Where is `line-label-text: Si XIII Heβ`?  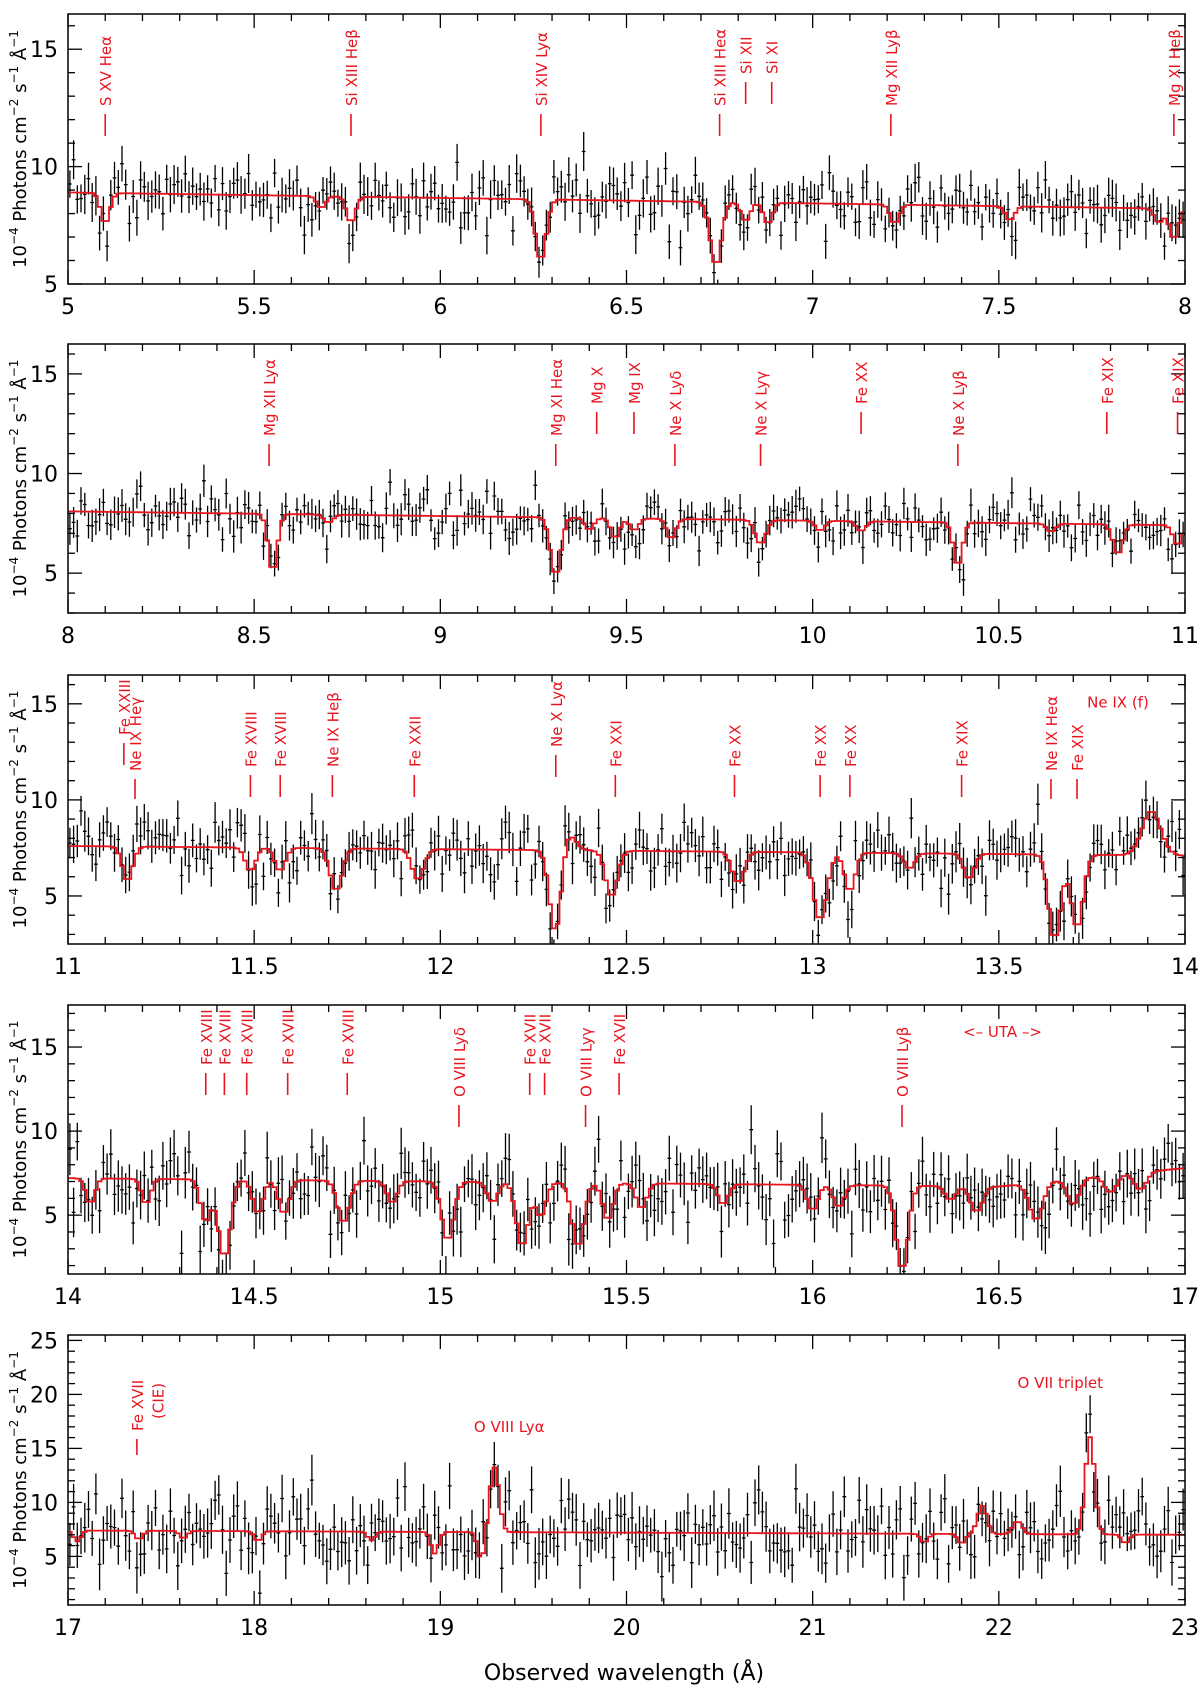 line-label-text: Si XIII Heβ is located at coordinates (352, 67).